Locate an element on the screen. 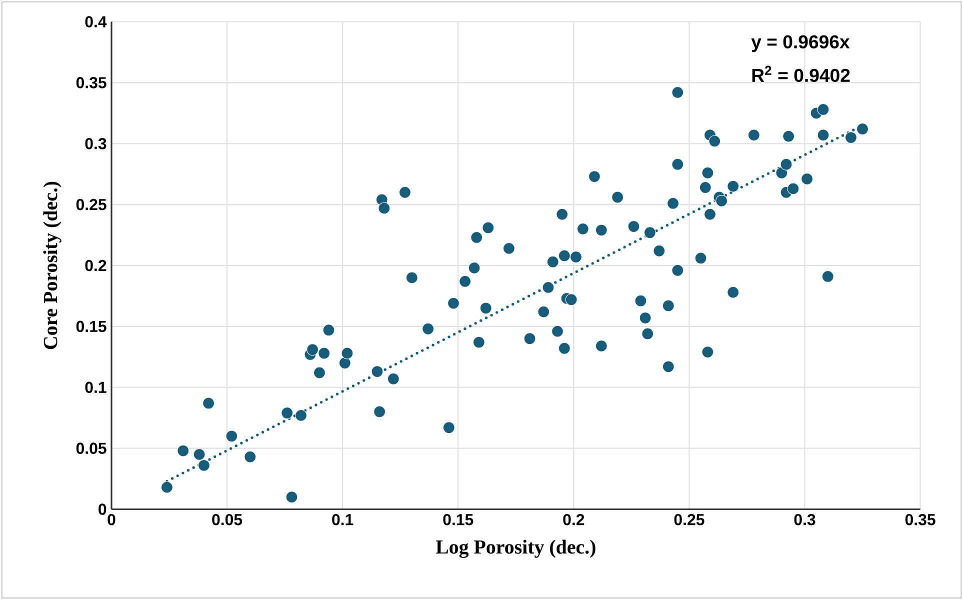 Image resolution: width=963 pixels, height=600 pixels. annotation: y = 0.9696x is located at coordinates (800, 43).